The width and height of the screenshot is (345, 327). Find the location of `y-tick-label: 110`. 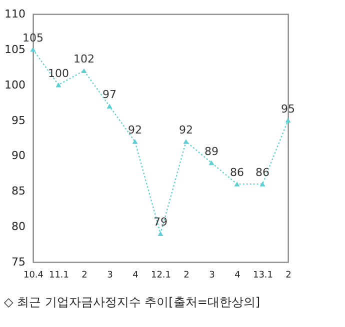

y-tick-label: 110 is located at coordinates (15, 14).